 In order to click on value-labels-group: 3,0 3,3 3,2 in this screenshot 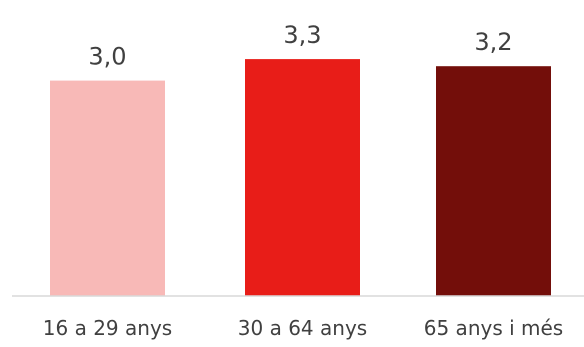, I will do `click(300, 46)`.